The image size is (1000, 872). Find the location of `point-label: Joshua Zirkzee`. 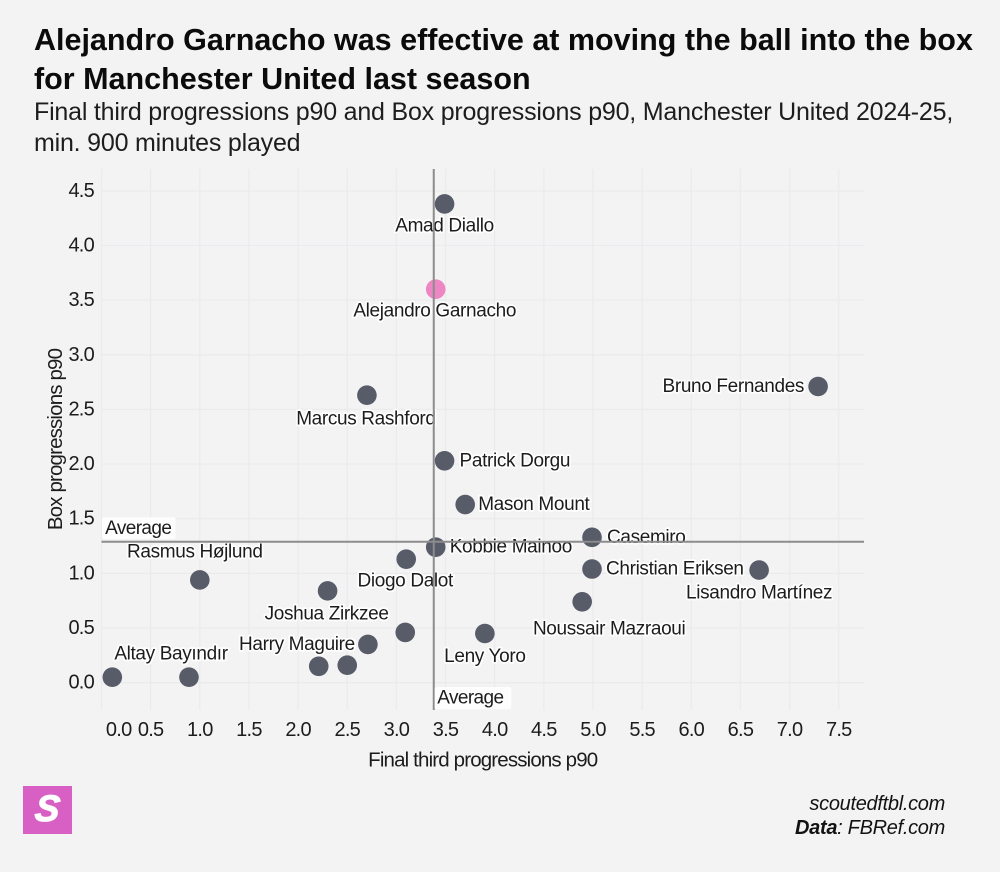

point-label: Joshua Zirkzee is located at coordinates (327, 613).